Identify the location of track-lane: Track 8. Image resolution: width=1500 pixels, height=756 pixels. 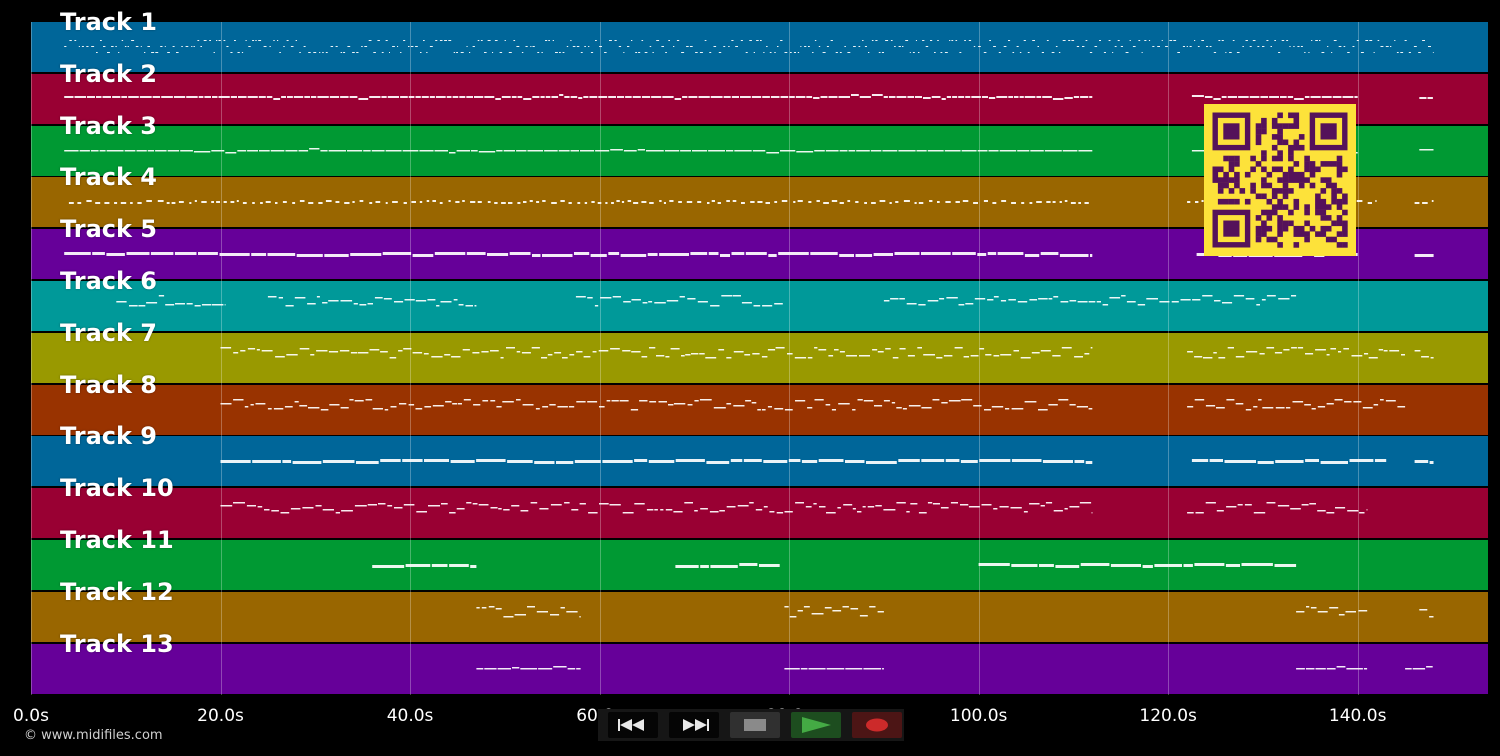
(759, 404).